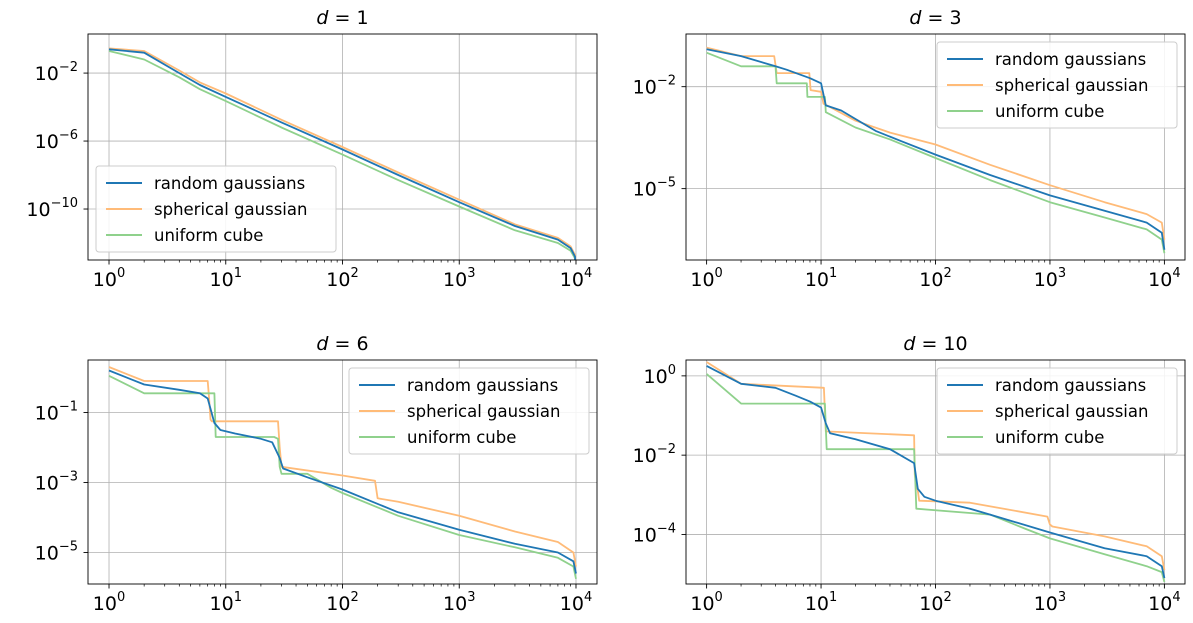 This screenshot has height=623, width=1193. Describe the element at coordinates (56, 412) in the screenshot. I see `y-tick-label: 10⁻¹` at that location.